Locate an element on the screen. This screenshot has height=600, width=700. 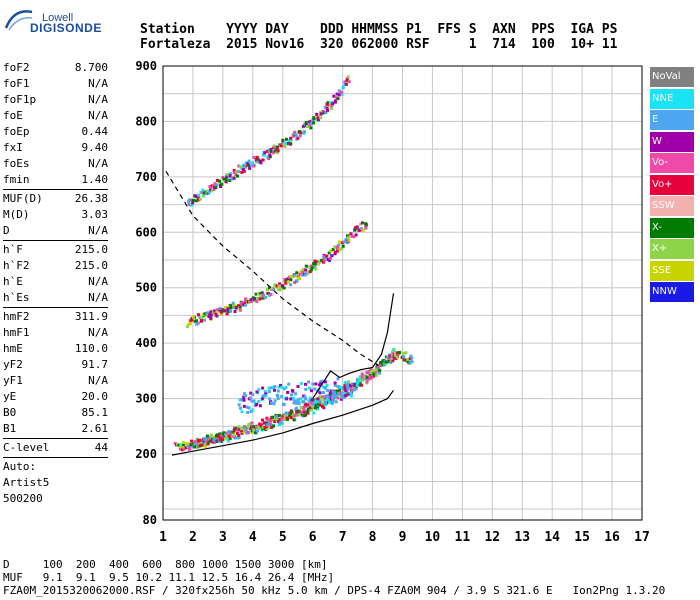
polarization-legend: NoVal NNE E W Vo- Vo+ SSW X- X+ SSE NNW is located at coordinates (672, 185).